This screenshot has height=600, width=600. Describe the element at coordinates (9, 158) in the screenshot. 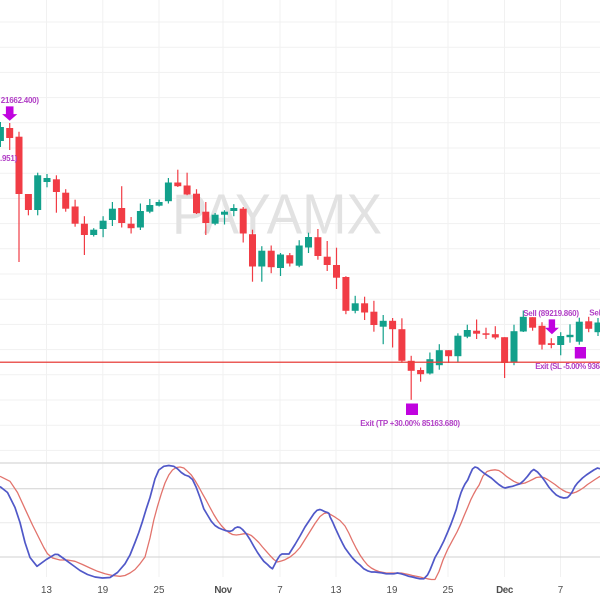

I see `svg-text: .951)` at that location.